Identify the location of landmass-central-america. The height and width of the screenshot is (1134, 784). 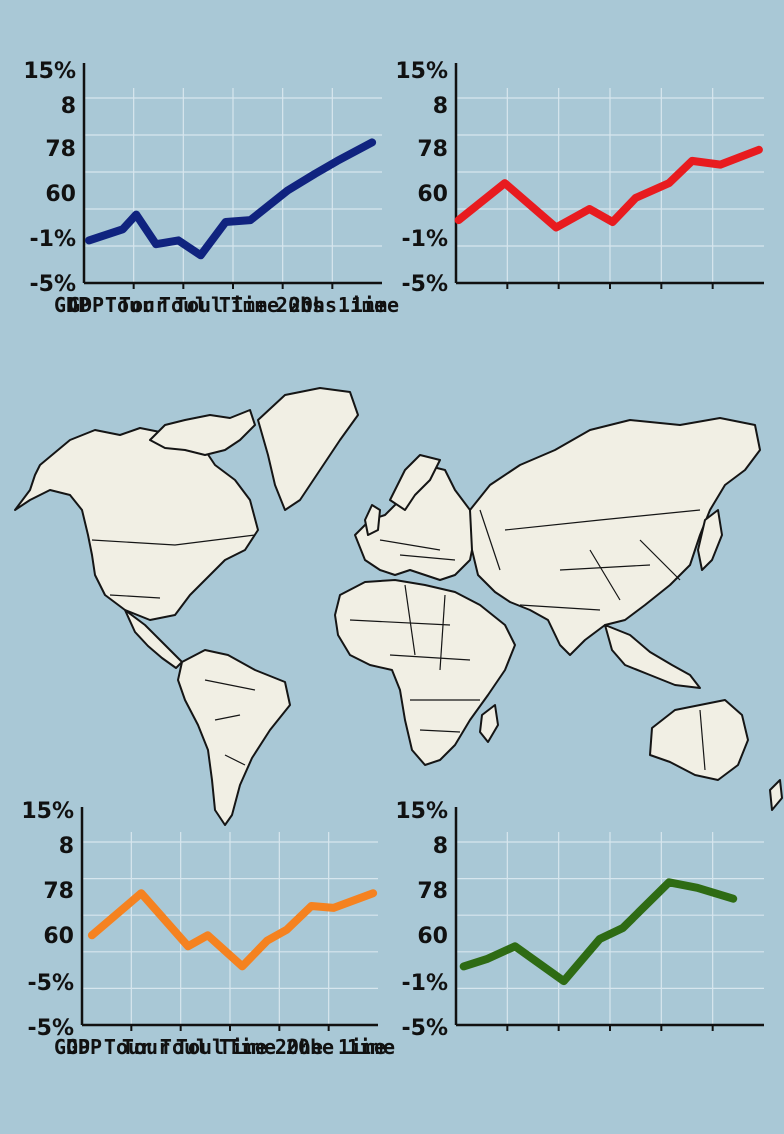
(153, 639).